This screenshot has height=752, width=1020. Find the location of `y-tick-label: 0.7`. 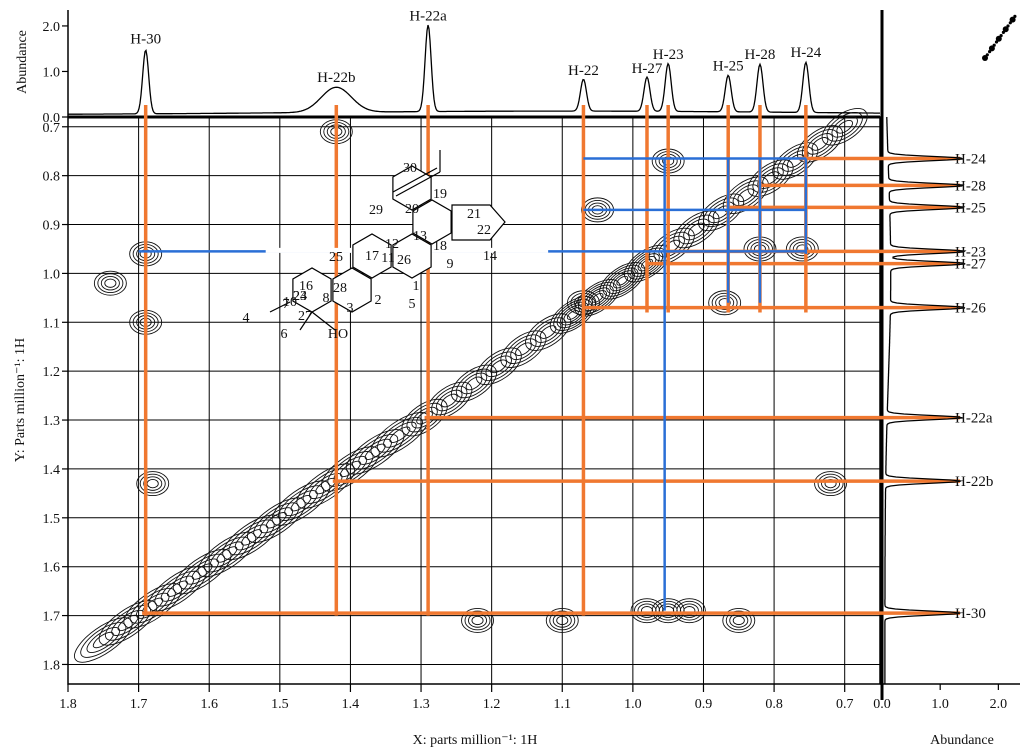

y-tick-label: 0.7 is located at coordinates (52, 128).